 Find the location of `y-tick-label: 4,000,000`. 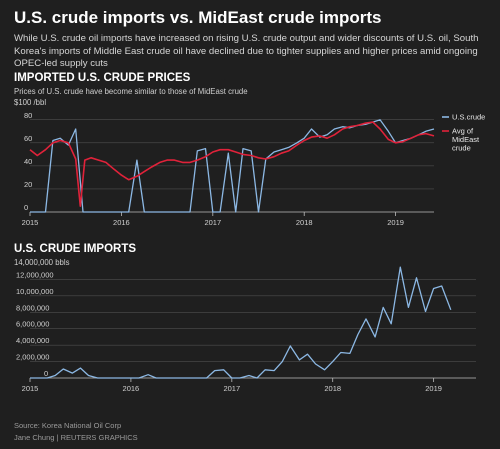

y-tick-label: 4,000,000 is located at coordinates (32, 340).